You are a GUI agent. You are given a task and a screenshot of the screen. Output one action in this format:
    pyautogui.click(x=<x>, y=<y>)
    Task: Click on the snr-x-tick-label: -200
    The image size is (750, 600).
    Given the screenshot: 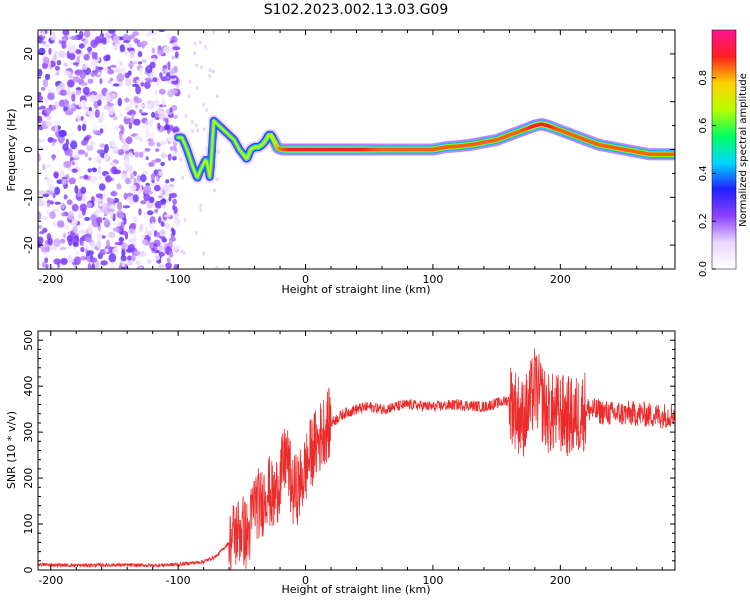 What is the action you would take?
    pyautogui.click(x=50, y=580)
    